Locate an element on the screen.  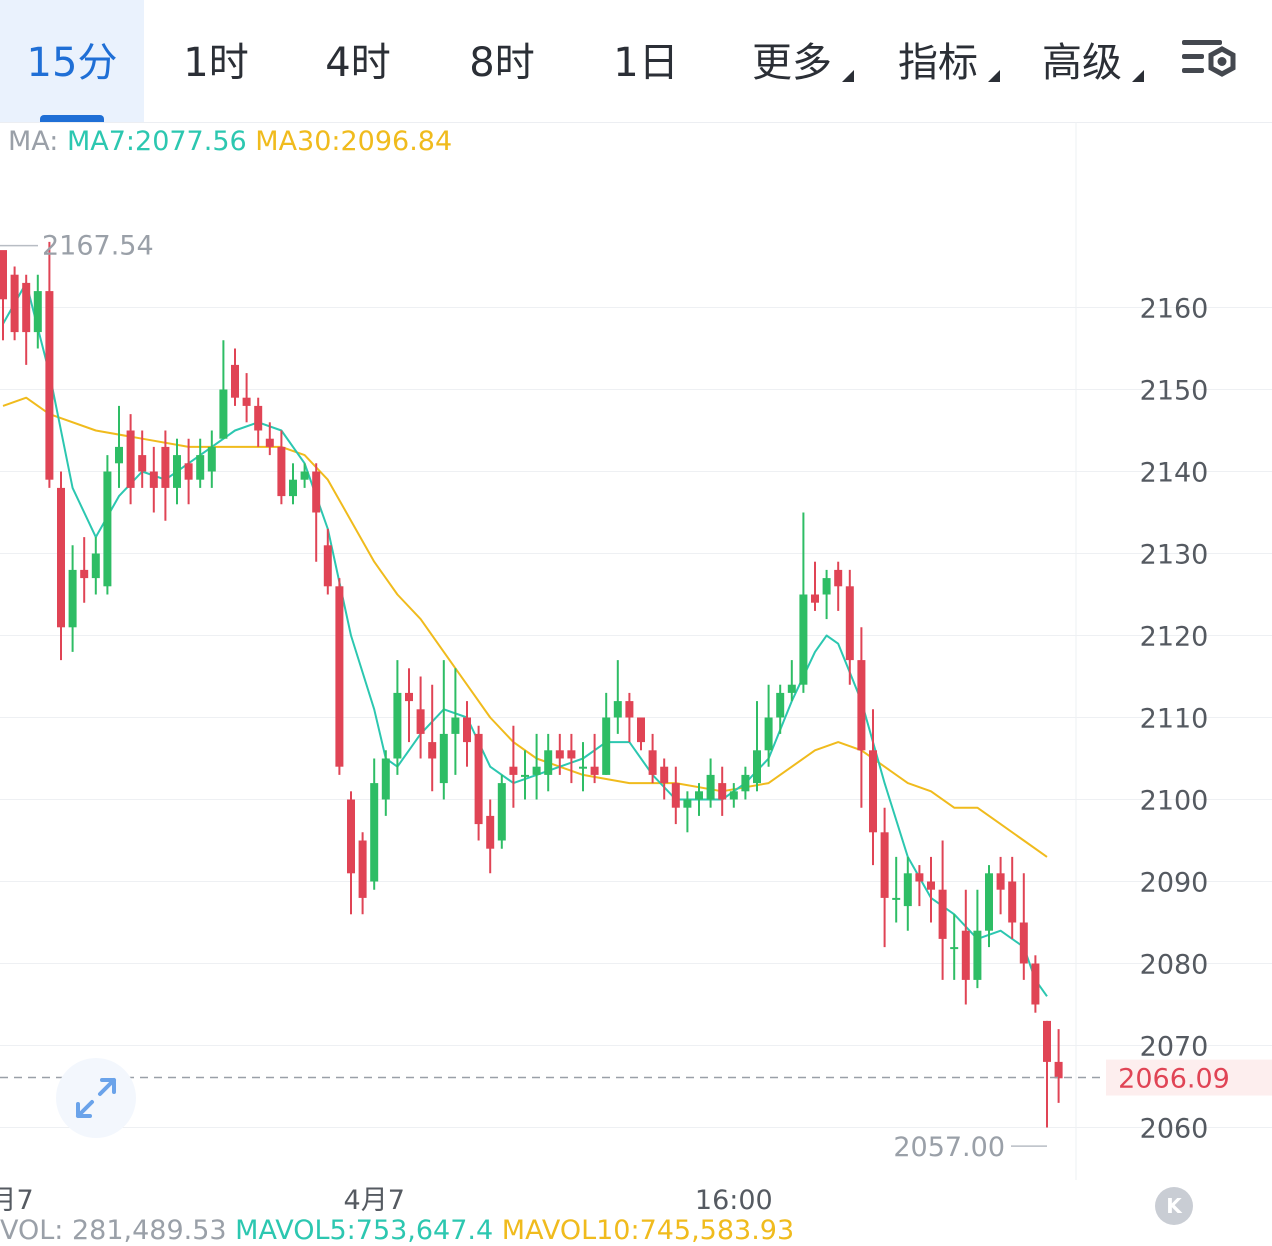
tab-label: 15分 is located at coordinates (72, 63).